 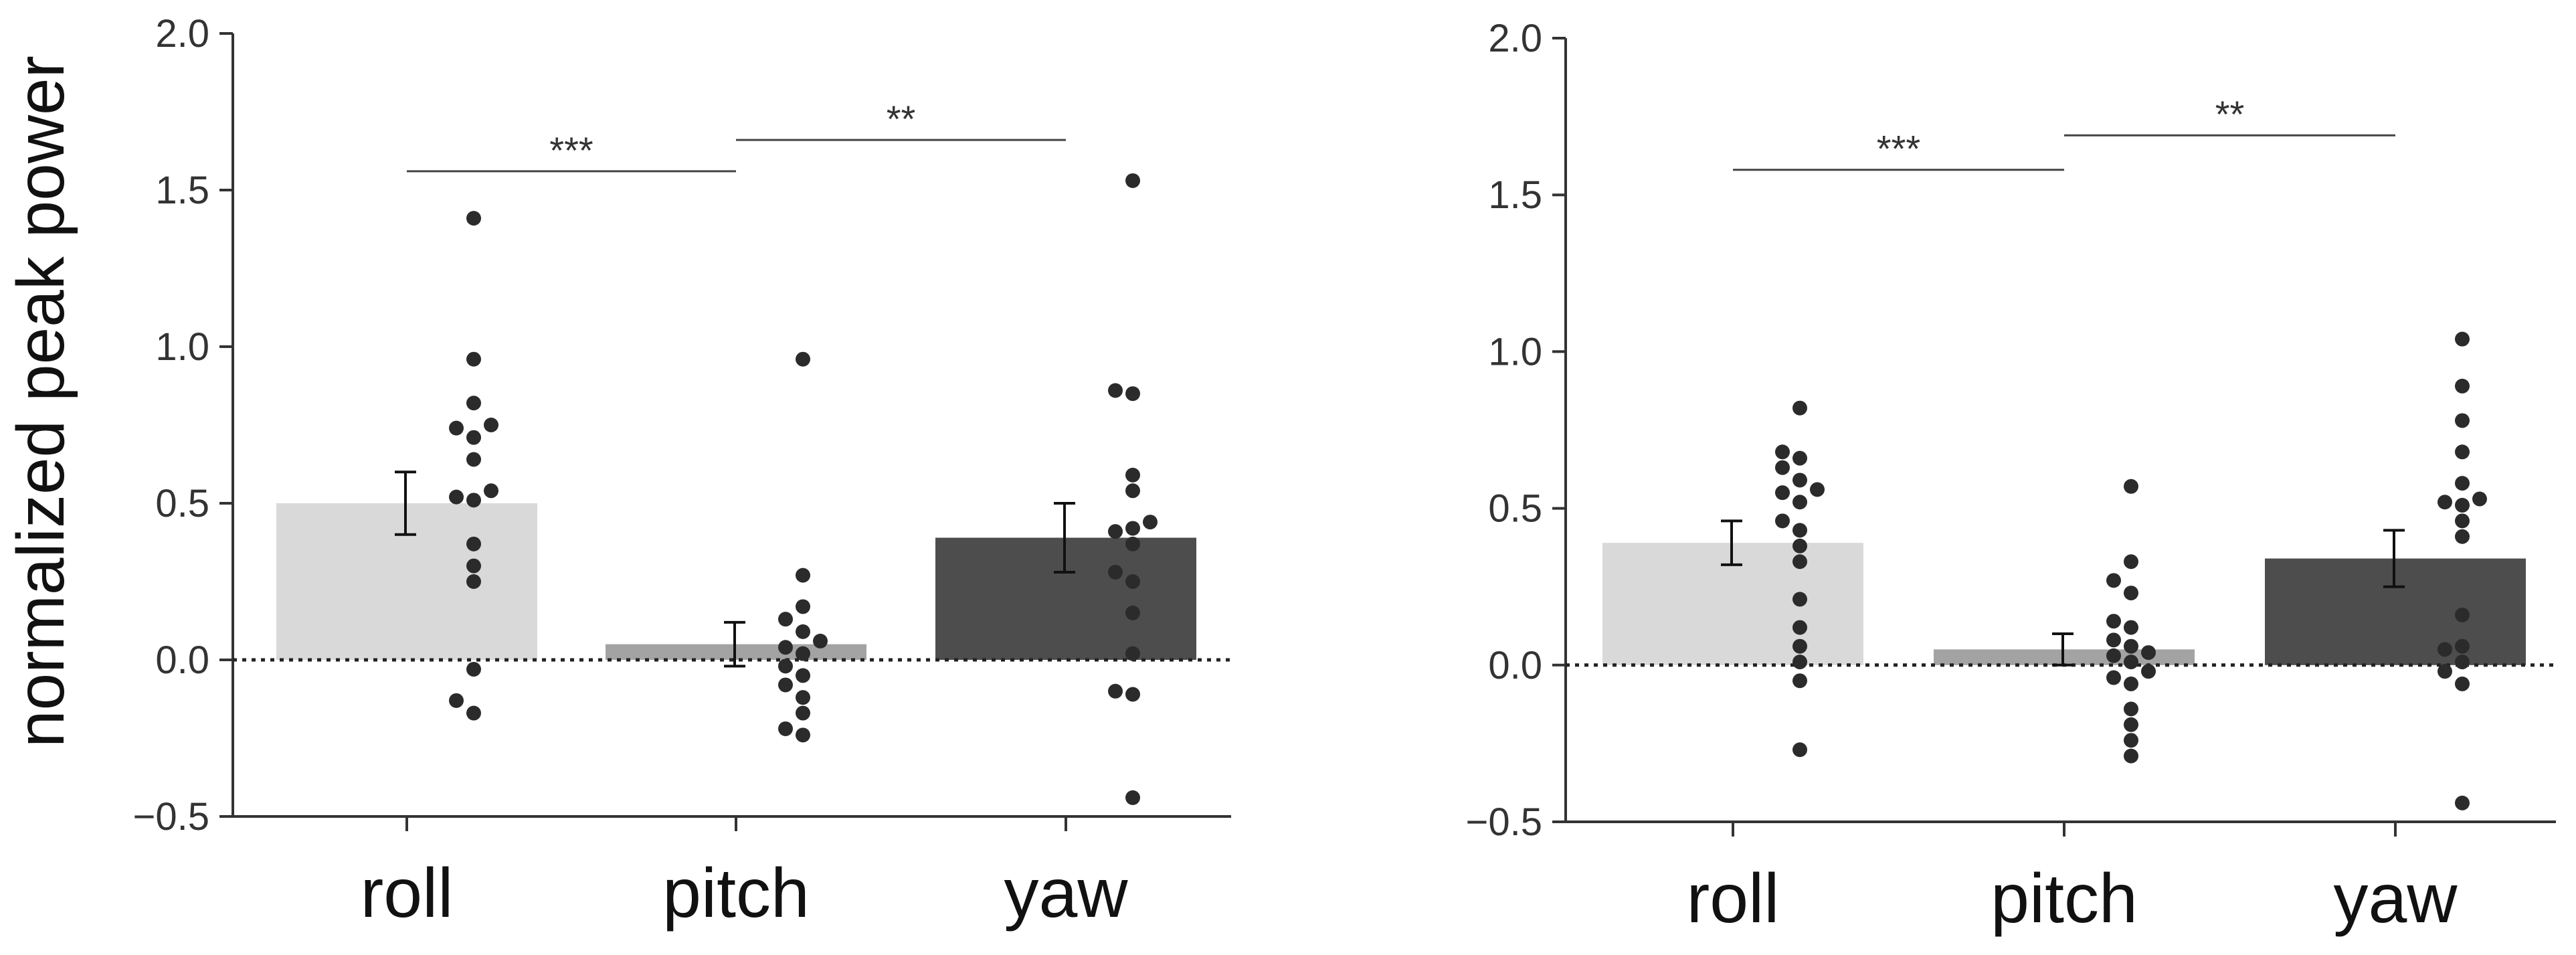 I want to click on y-tick-label: −0.5, so click(x=1504, y=822).